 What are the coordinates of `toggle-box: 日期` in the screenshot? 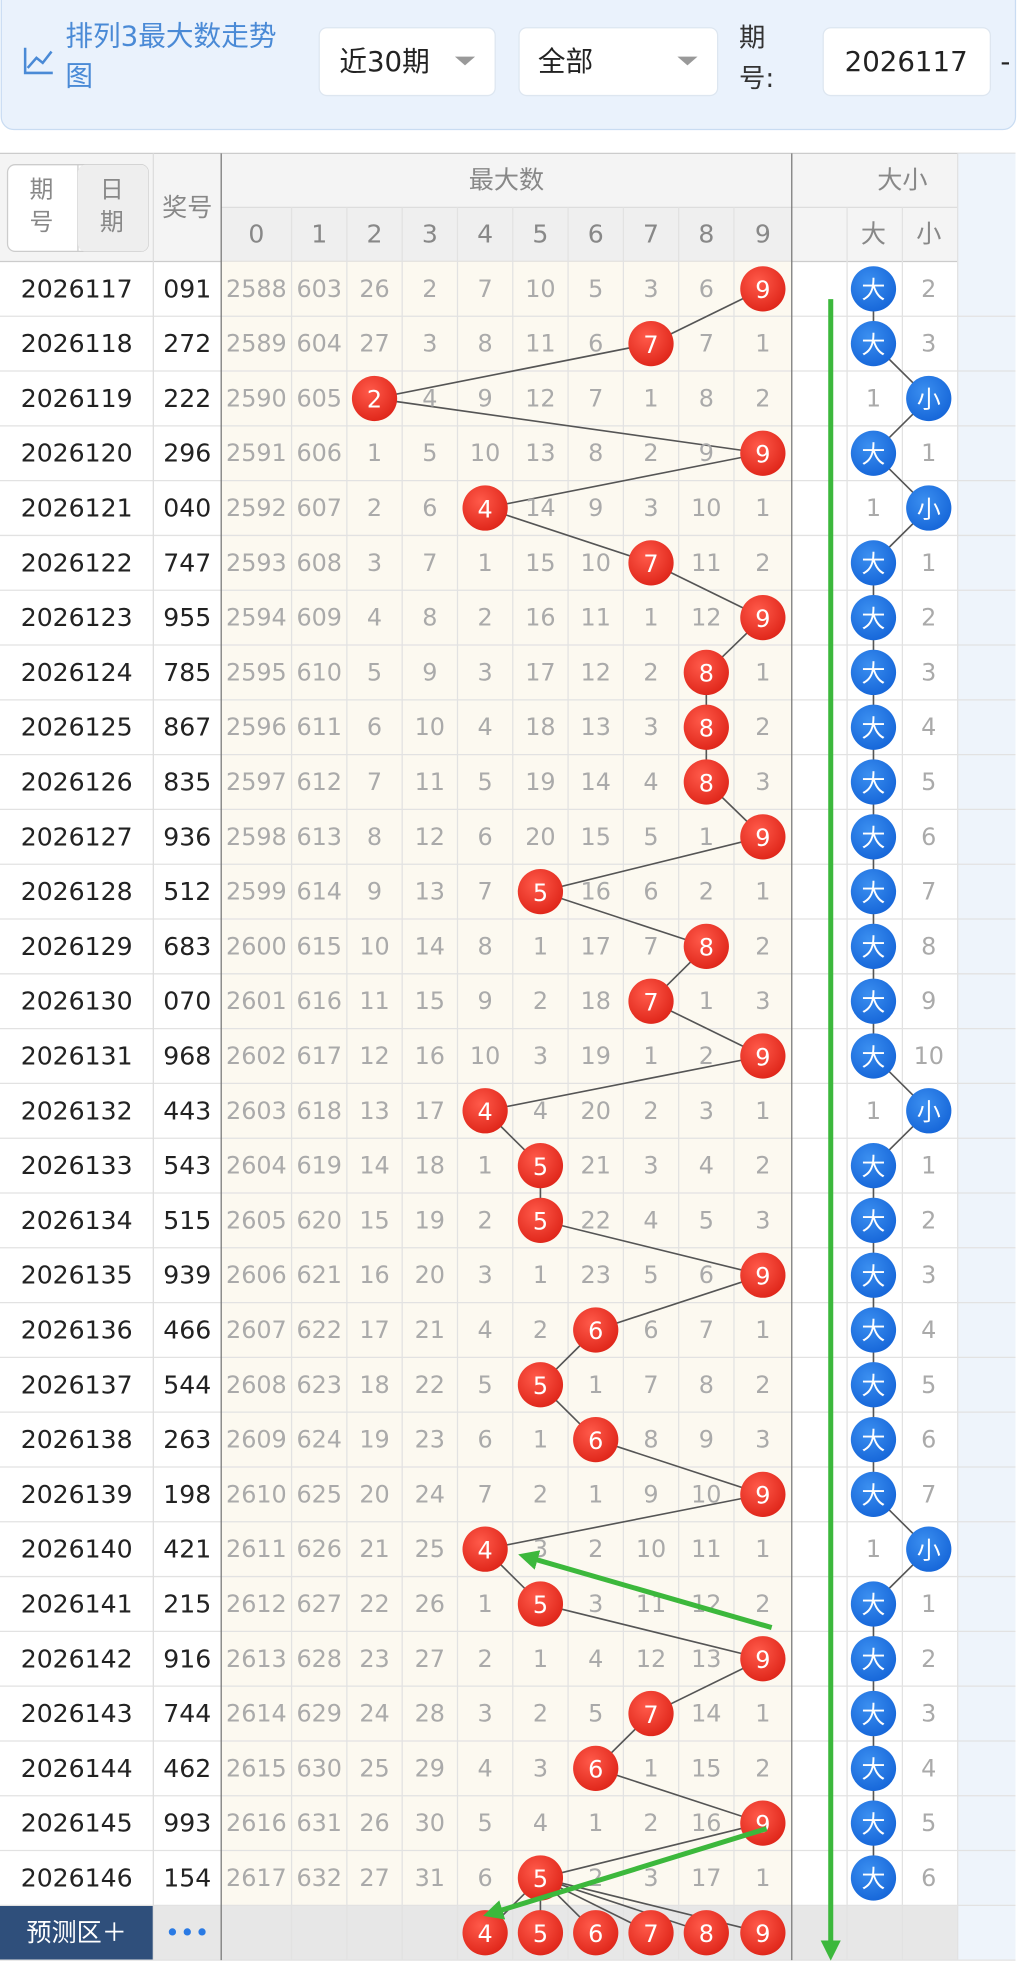 It's located at (111, 206).